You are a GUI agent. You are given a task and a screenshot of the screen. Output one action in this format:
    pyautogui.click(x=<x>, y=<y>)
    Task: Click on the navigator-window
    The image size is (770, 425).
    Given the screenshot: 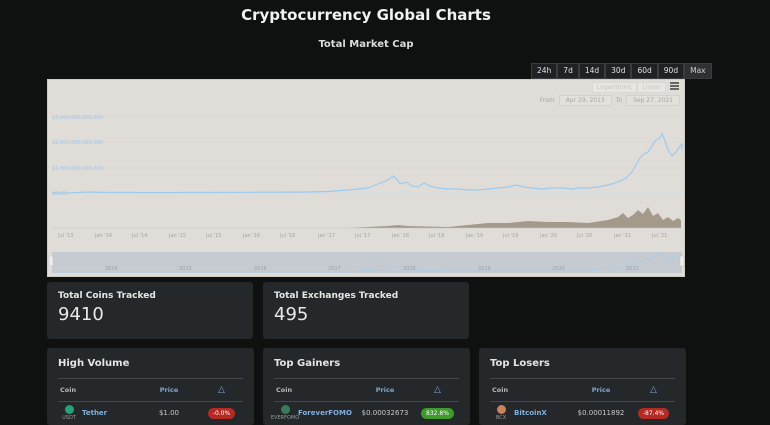 What is the action you would take?
    pyautogui.click(x=367, y=262)
    